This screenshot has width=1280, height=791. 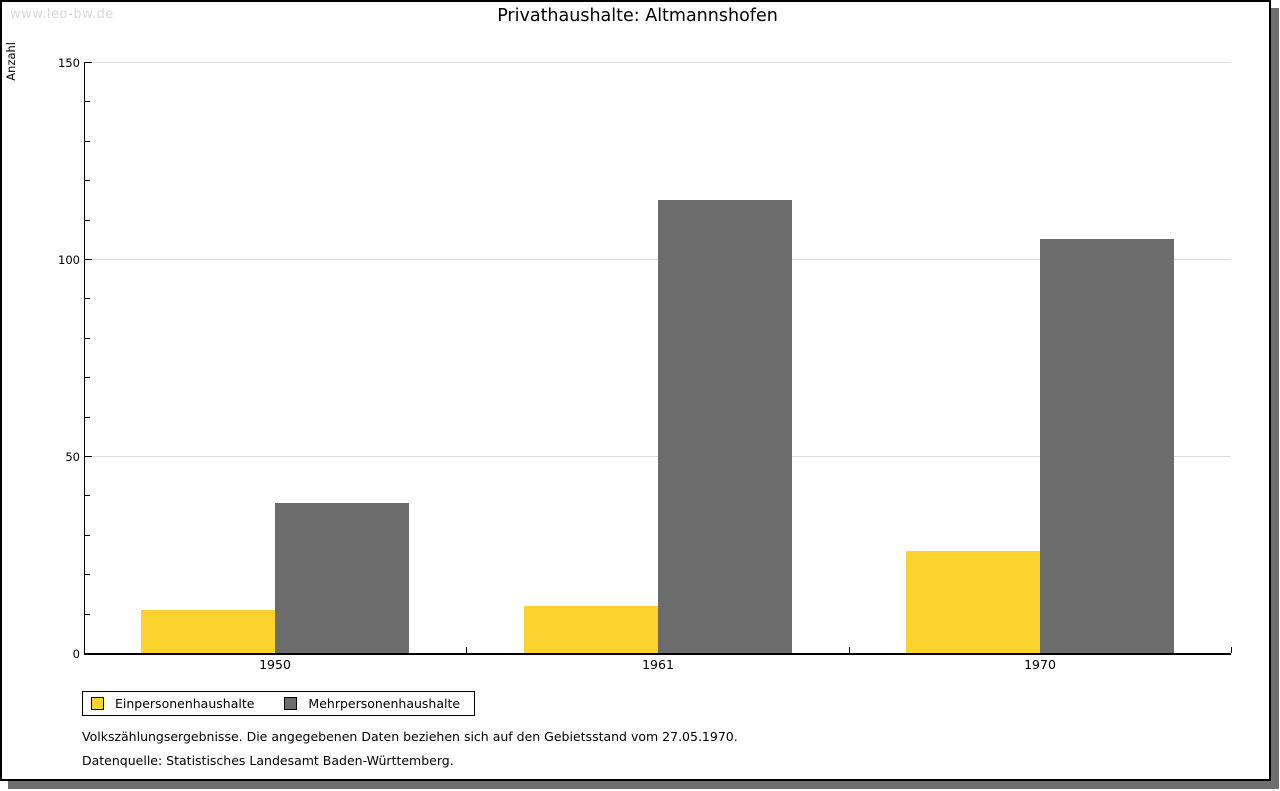 I want to click on legend-swatch-mehrpersonenhaushalte, so click(x=291, y=703).